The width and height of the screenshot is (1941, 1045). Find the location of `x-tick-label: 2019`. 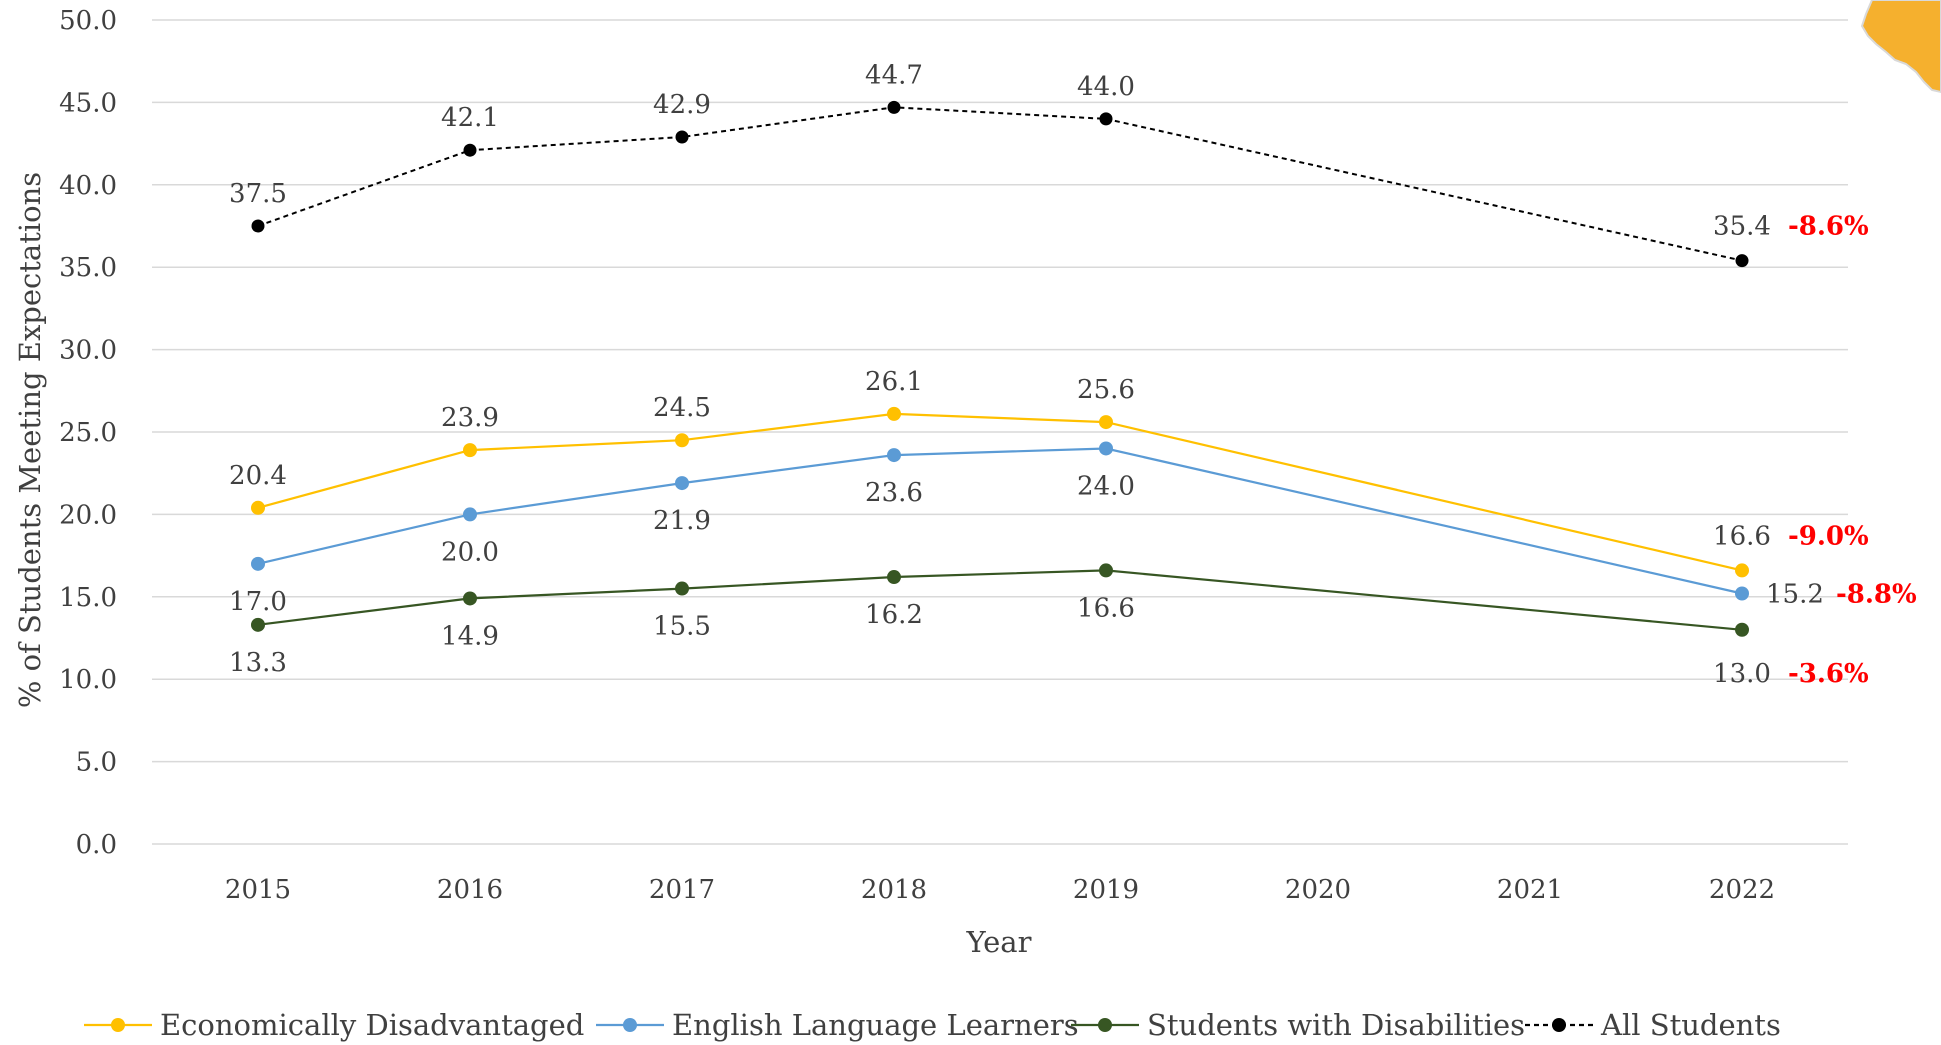

x-tick-label: 2019 is located at coordinates (1106, 890).